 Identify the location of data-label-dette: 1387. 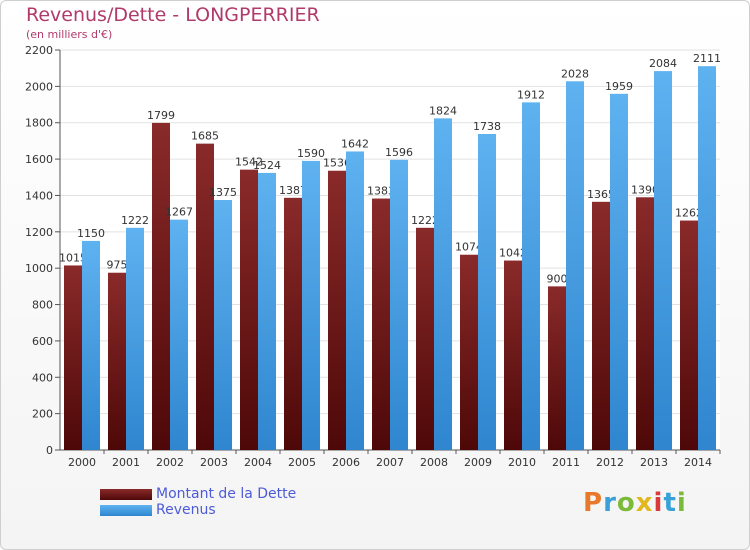
(293, 190).